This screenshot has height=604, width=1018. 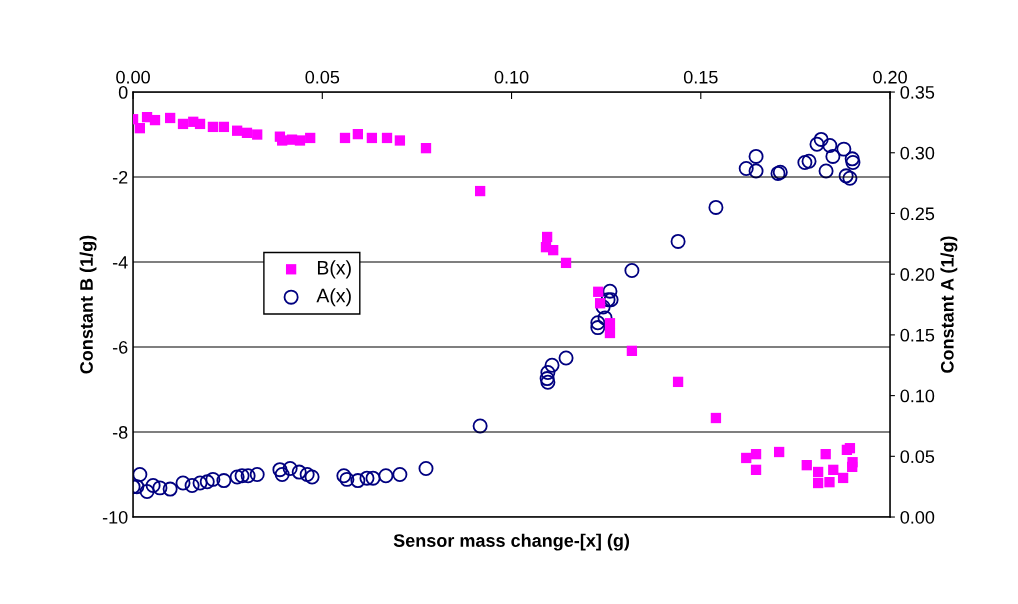 I want to click on y-tick-label: -6, so click(x=120, y=347).